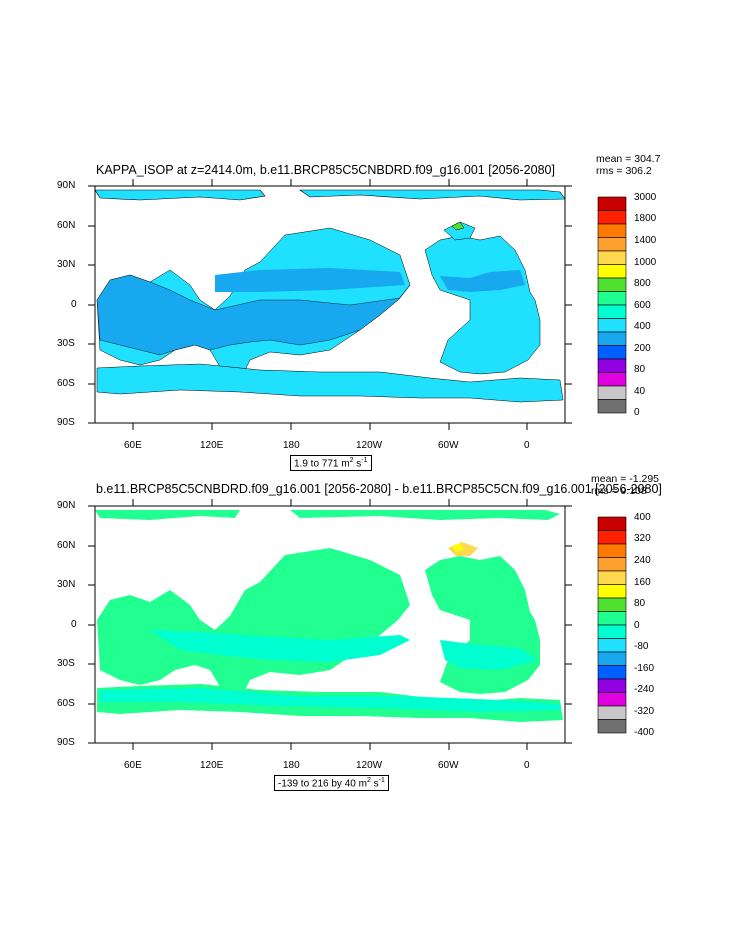 This screenshot has height=945, width=733. Describe the element at coordinates (644, 689) in the screenshot. I see `panel2-cbar-label: -240` at that location.